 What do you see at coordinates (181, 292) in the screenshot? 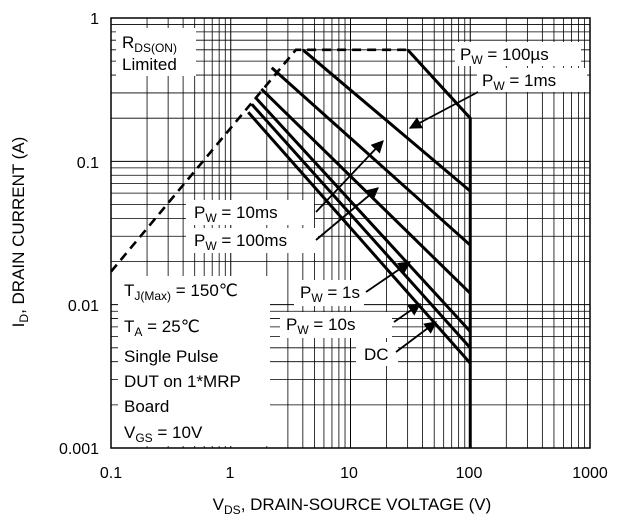
I see `condition-line: TJ(Max) = 150℃` at bounding box center [181, 292].